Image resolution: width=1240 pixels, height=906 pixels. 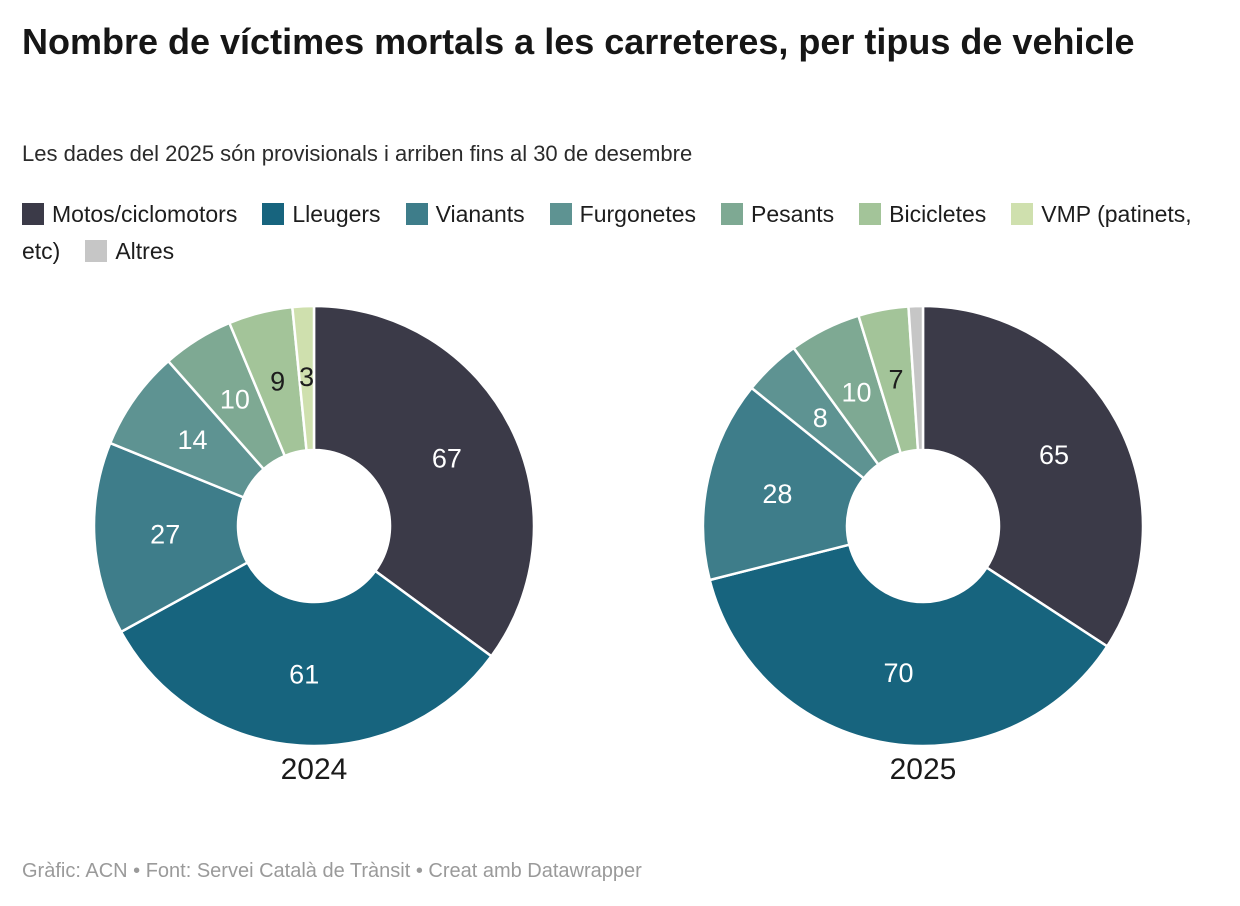 I want to click on legend-item: Bicicletes, so click(x=922, y=214).